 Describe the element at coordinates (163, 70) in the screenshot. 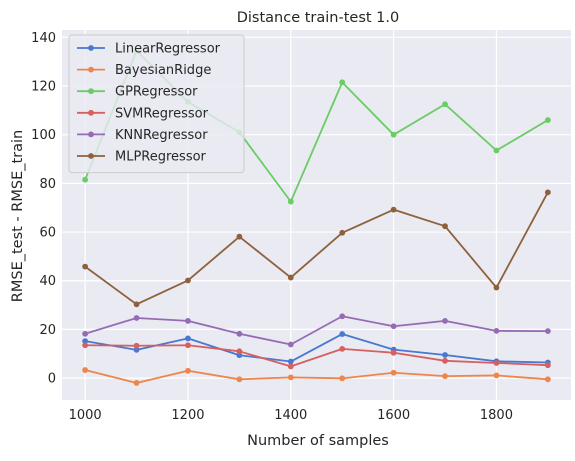

I see `legend-label: BayesianRidge` at that location.